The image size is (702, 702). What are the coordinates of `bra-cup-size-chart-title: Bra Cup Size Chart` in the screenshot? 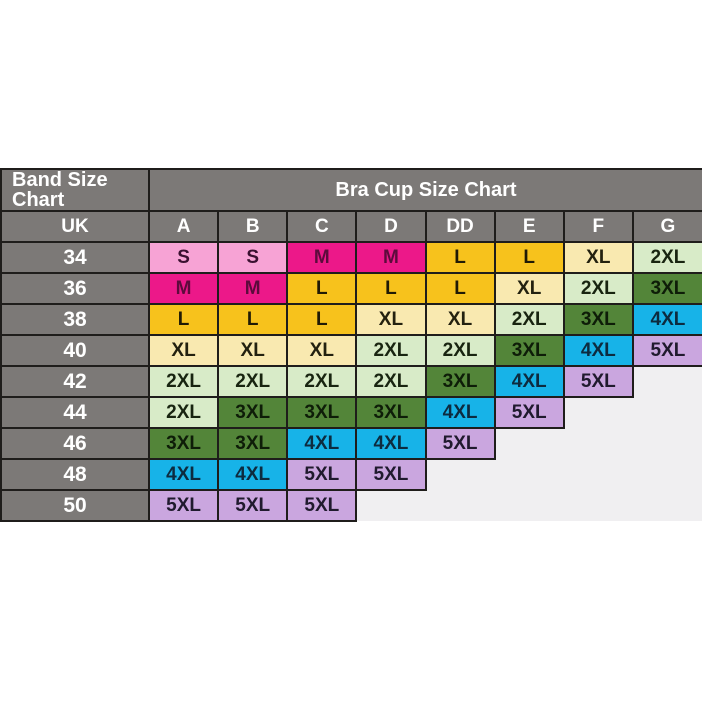 It's located at (425, 190).